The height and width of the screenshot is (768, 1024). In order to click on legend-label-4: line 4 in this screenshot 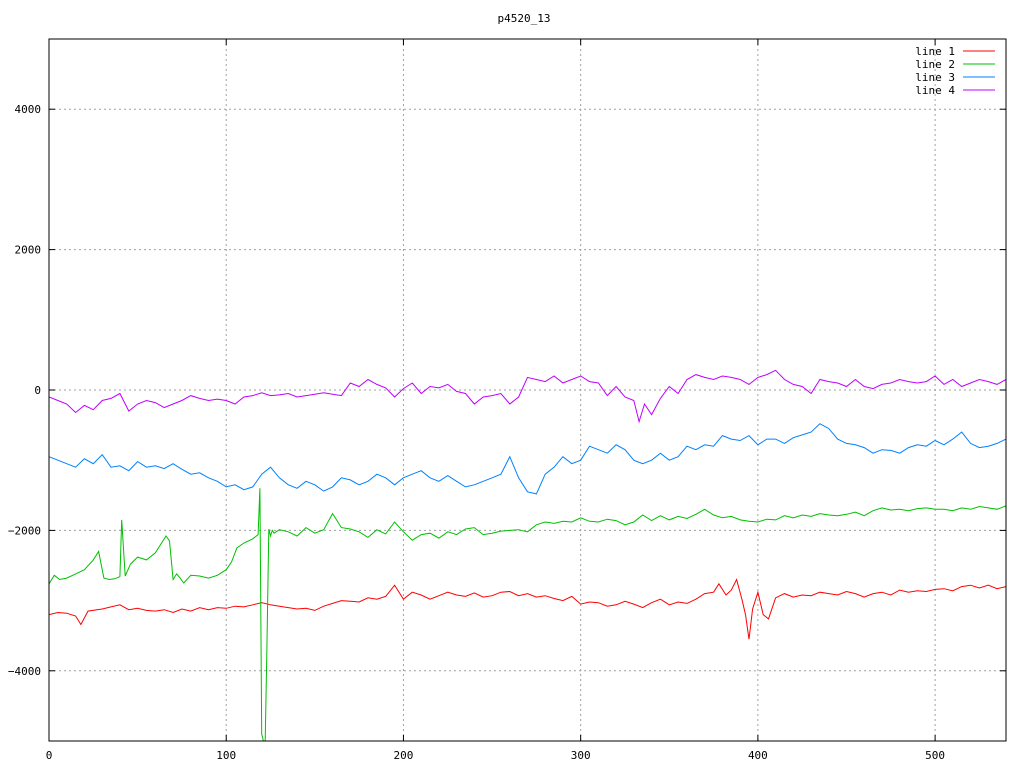, I will do `click(935, 90)`.